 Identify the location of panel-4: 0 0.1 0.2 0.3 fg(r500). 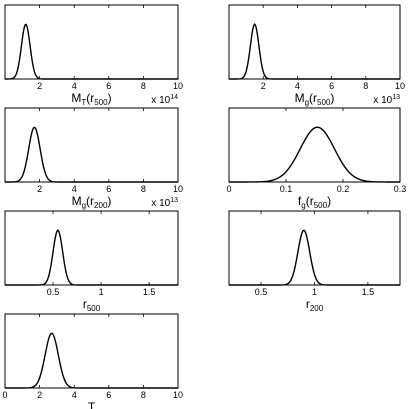
(316, 158).